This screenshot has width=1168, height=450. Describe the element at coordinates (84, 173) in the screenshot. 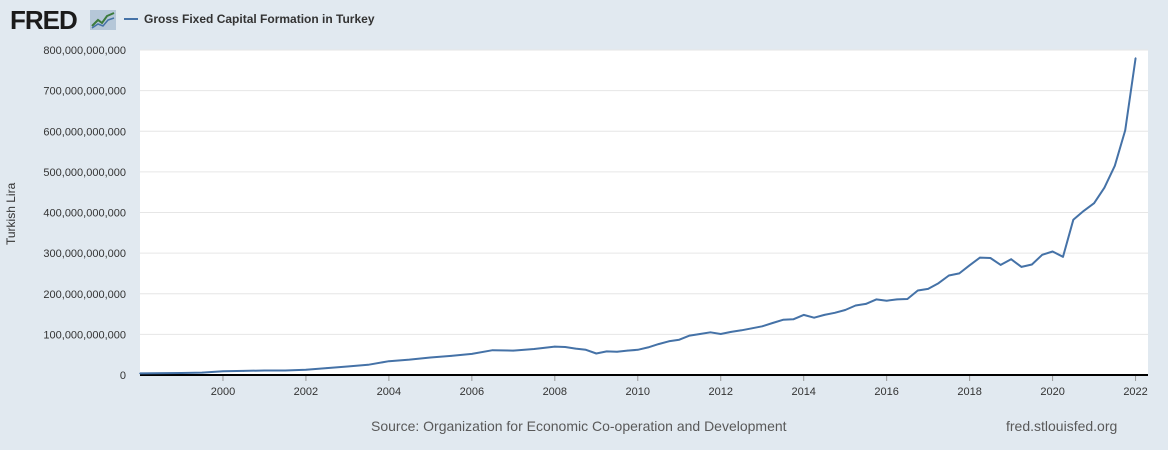

I see `y-tick-label: 500,000,000,000` at that location.